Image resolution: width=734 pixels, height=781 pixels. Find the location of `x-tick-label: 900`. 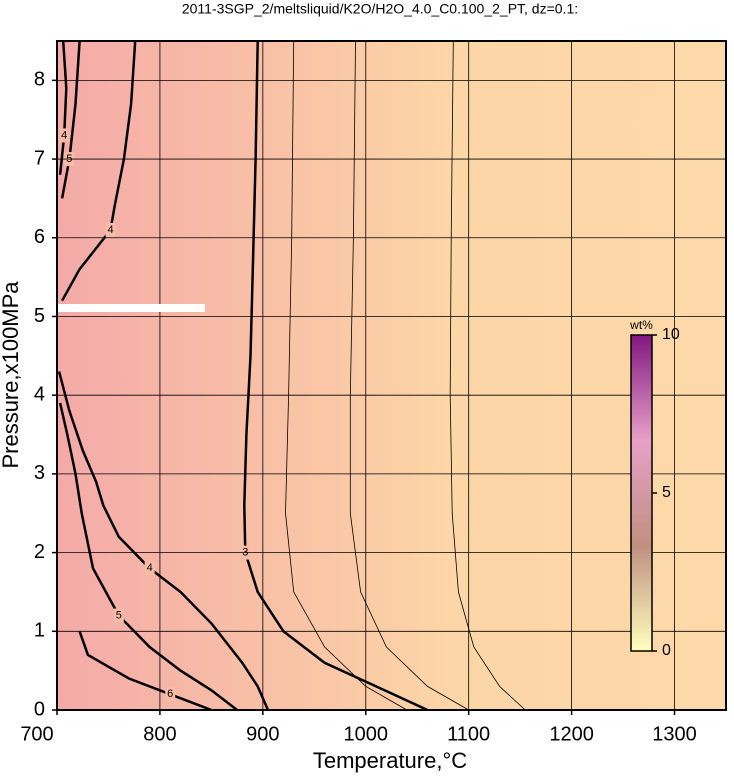

x-tick-label: 900 is located at coordinates (262, 734).